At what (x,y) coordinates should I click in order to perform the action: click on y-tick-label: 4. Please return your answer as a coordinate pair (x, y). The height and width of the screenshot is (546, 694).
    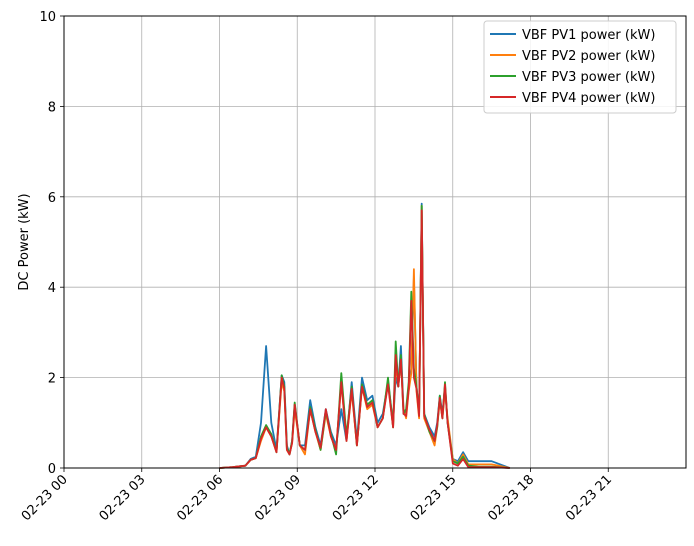
    Looking at the image, I should click on (52, 288).